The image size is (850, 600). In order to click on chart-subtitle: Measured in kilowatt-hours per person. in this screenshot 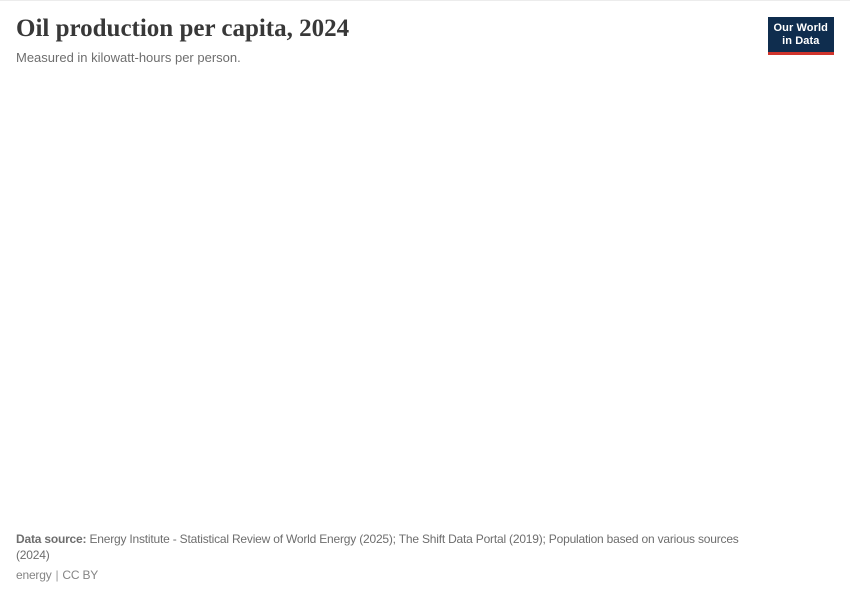, I will do `click(128, 57)`.